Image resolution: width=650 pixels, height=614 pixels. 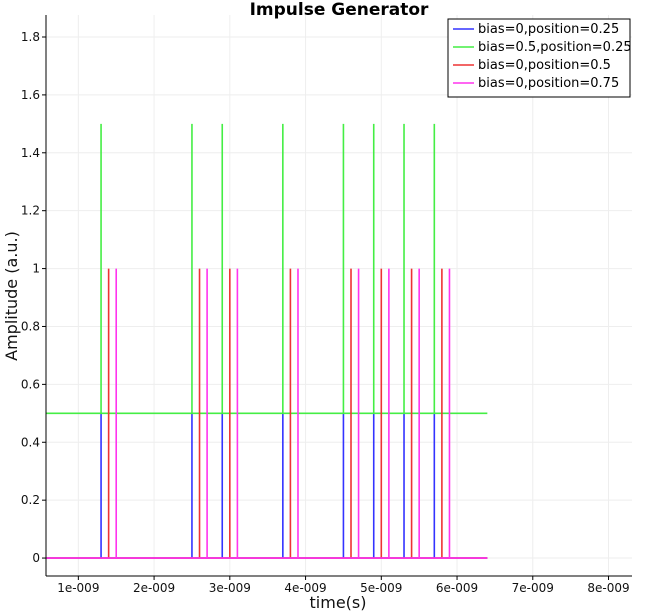 I want to click on legend-label: bias=0,position=0.75, so click(x=548, y=83).